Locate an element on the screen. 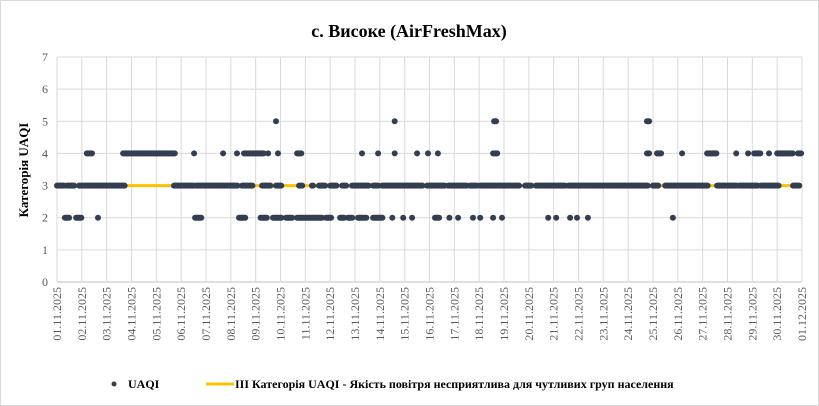 Image resolution: width=819 pixels, height=406 pixels. x-tick-label: 19.11.2025 is located at coordinates (504, 314).